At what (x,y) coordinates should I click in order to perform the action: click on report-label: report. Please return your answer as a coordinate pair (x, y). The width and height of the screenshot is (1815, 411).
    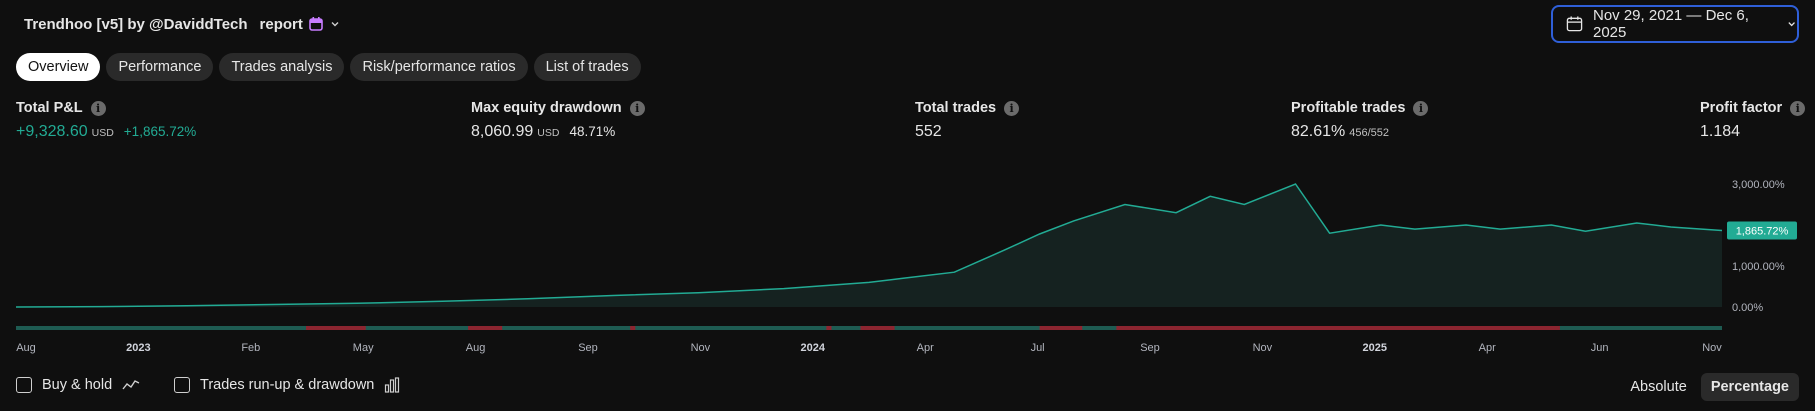
    Looking at the image, I should click on (281, 24).